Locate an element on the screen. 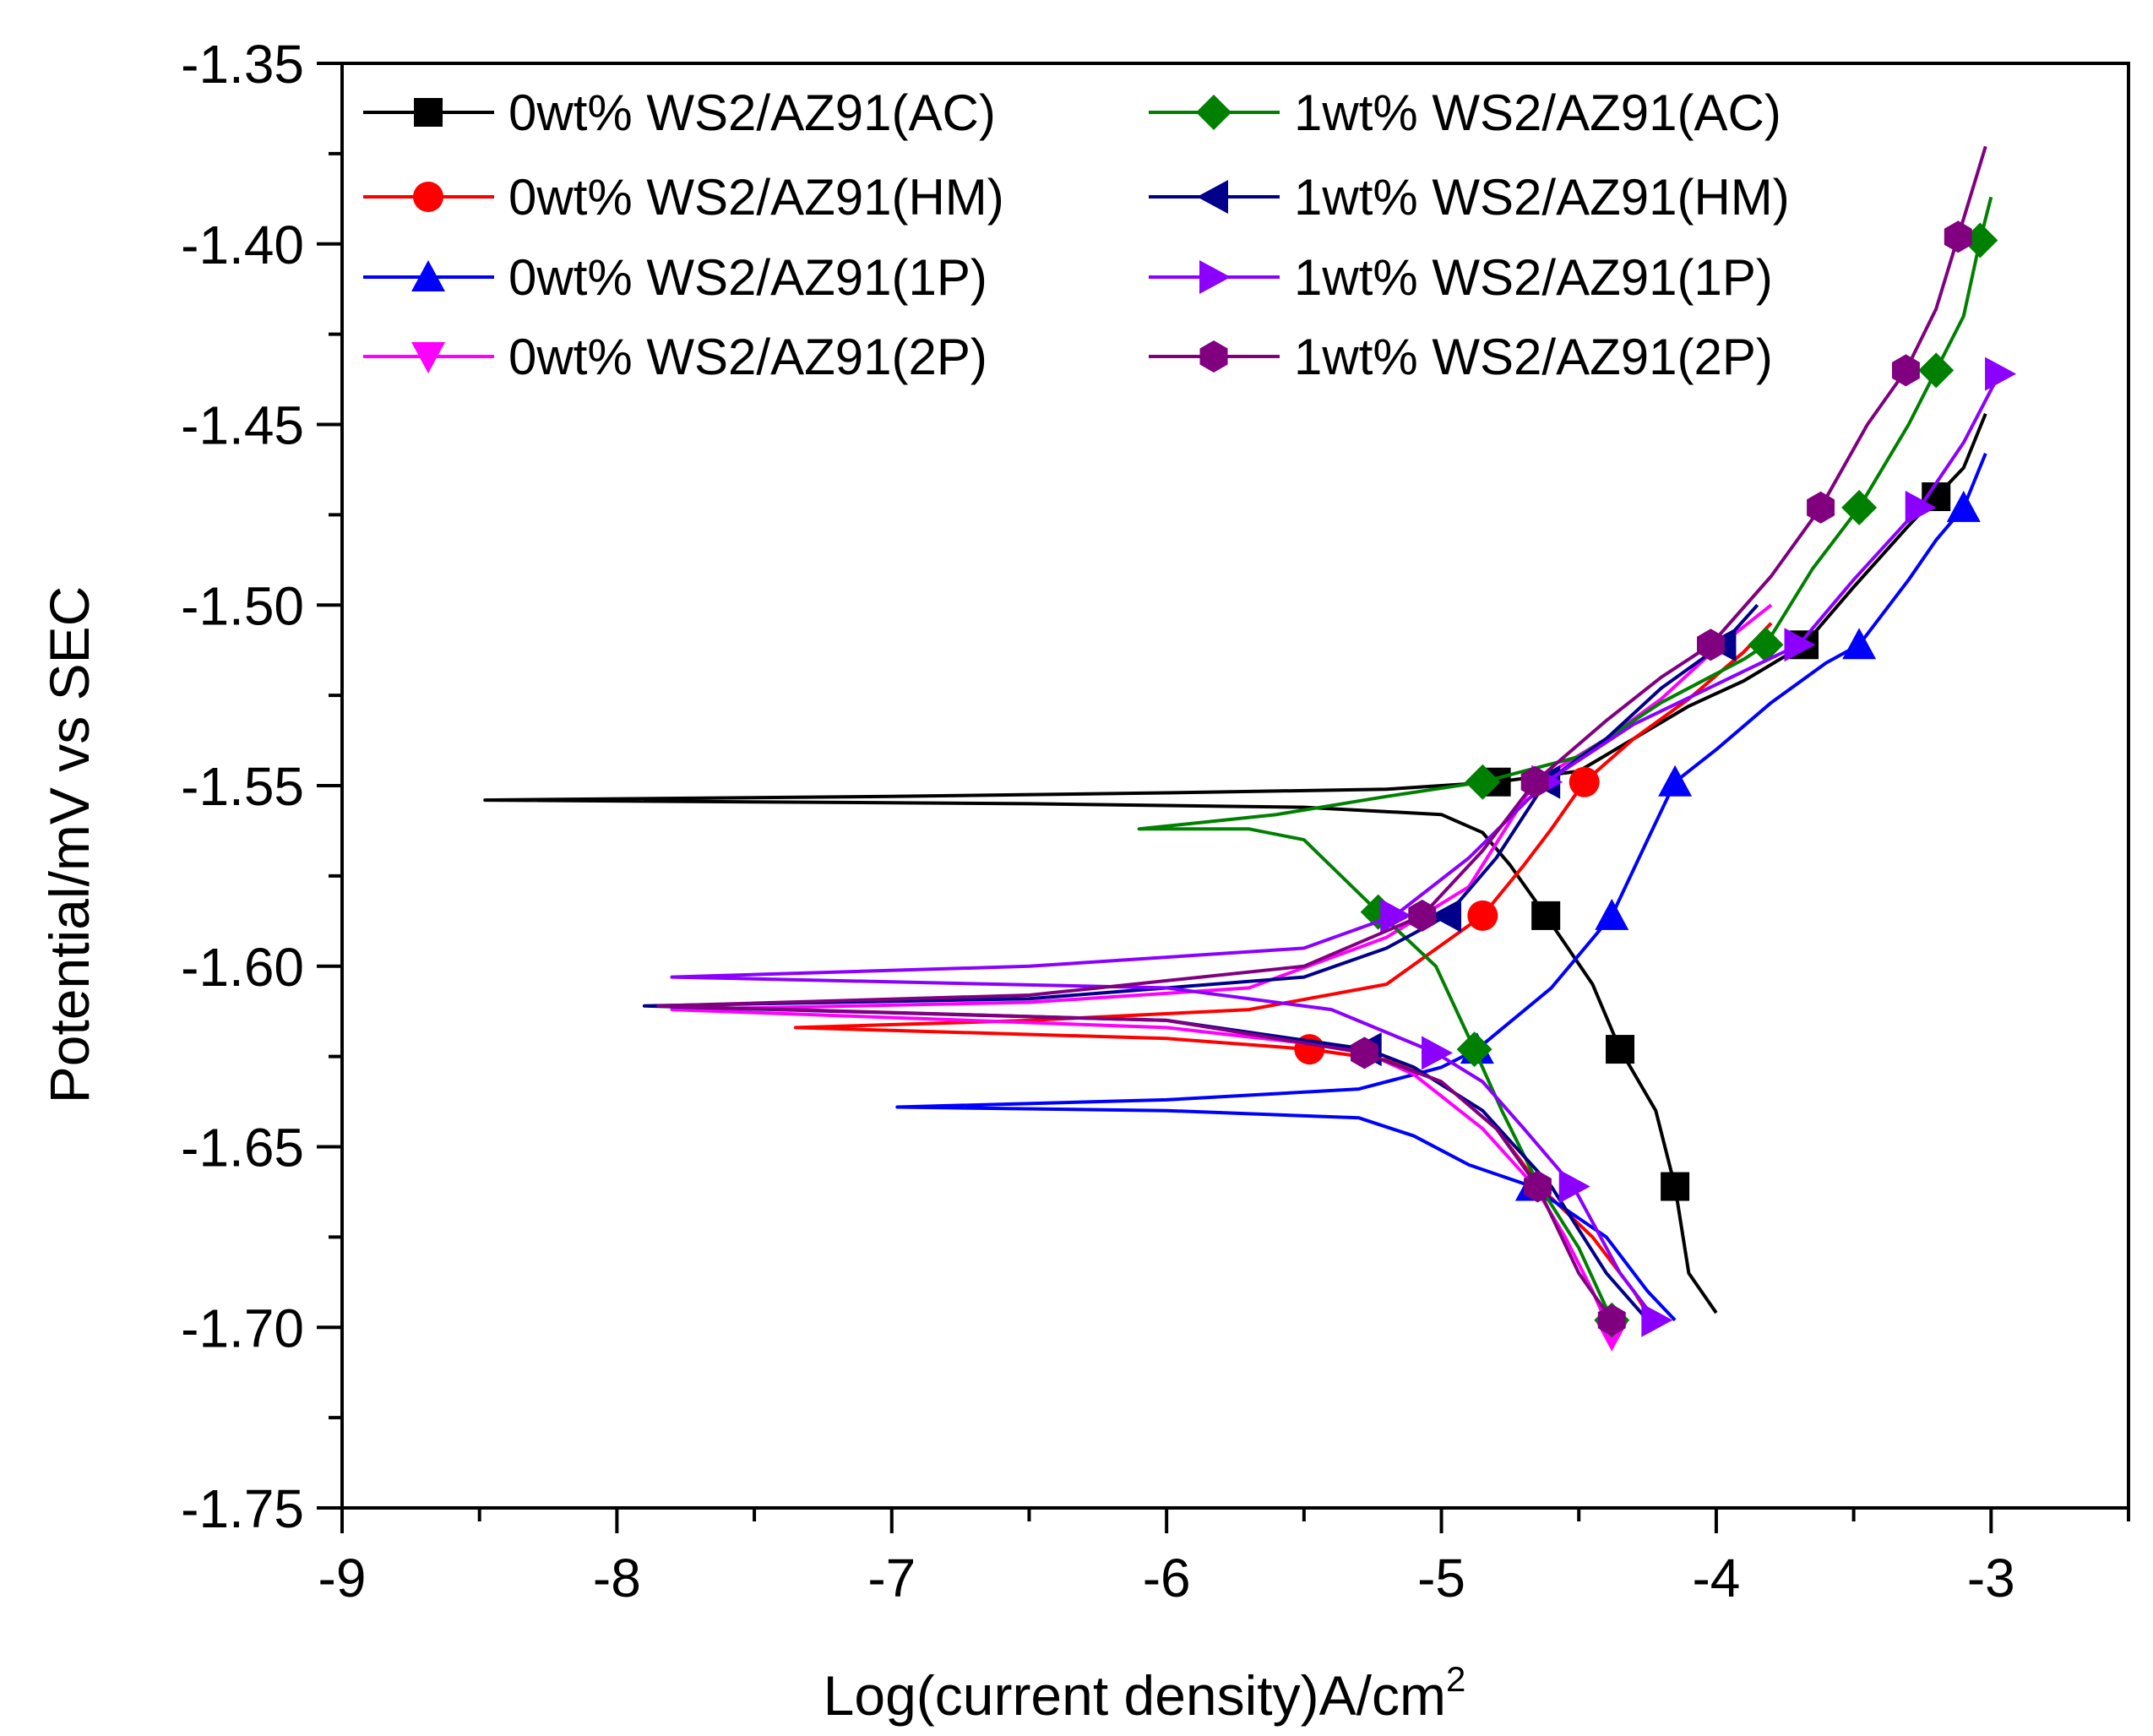 Image resolution: width=2153 pixels, height=1736 pixels. legend-entry: 0wt% WS2/AZ91(HM) is located at coordinates (684, 197).